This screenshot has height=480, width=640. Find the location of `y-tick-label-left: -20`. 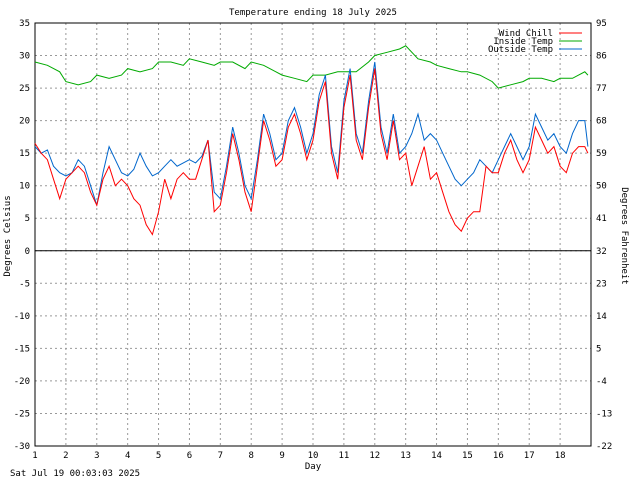

y-tick-label-left: -20 is located at coordinates (22, 382).